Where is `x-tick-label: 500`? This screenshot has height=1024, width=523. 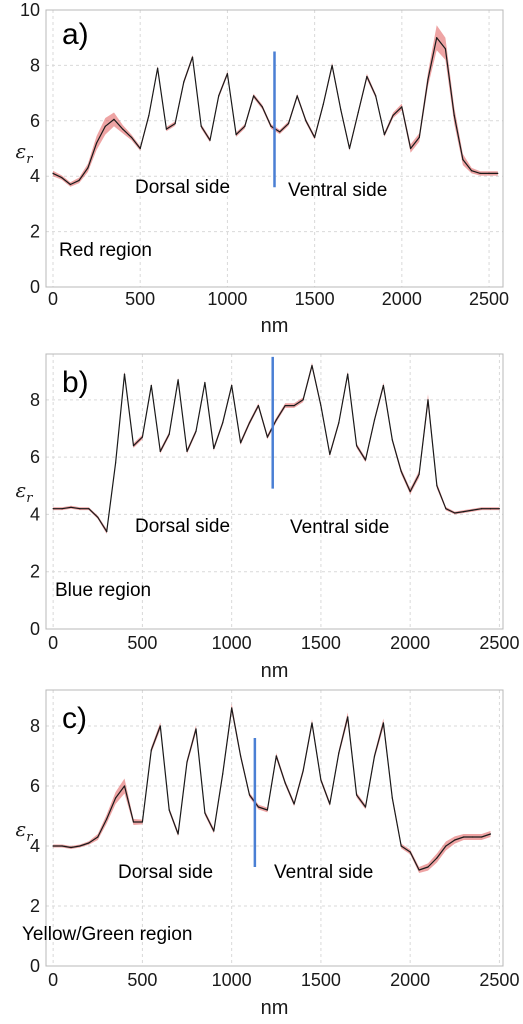
x-tick-label: 500 is located at coordinates (140, 299).